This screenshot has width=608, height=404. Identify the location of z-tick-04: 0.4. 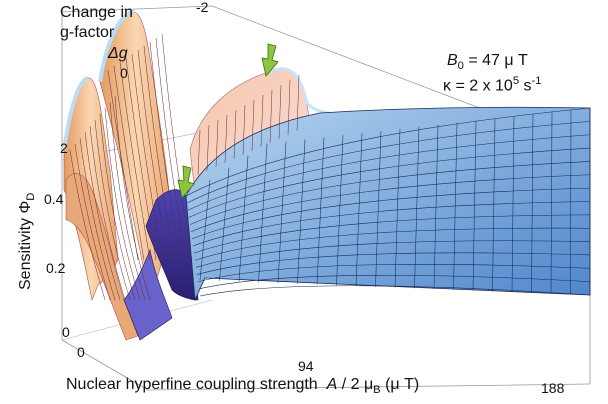
(54, 199).